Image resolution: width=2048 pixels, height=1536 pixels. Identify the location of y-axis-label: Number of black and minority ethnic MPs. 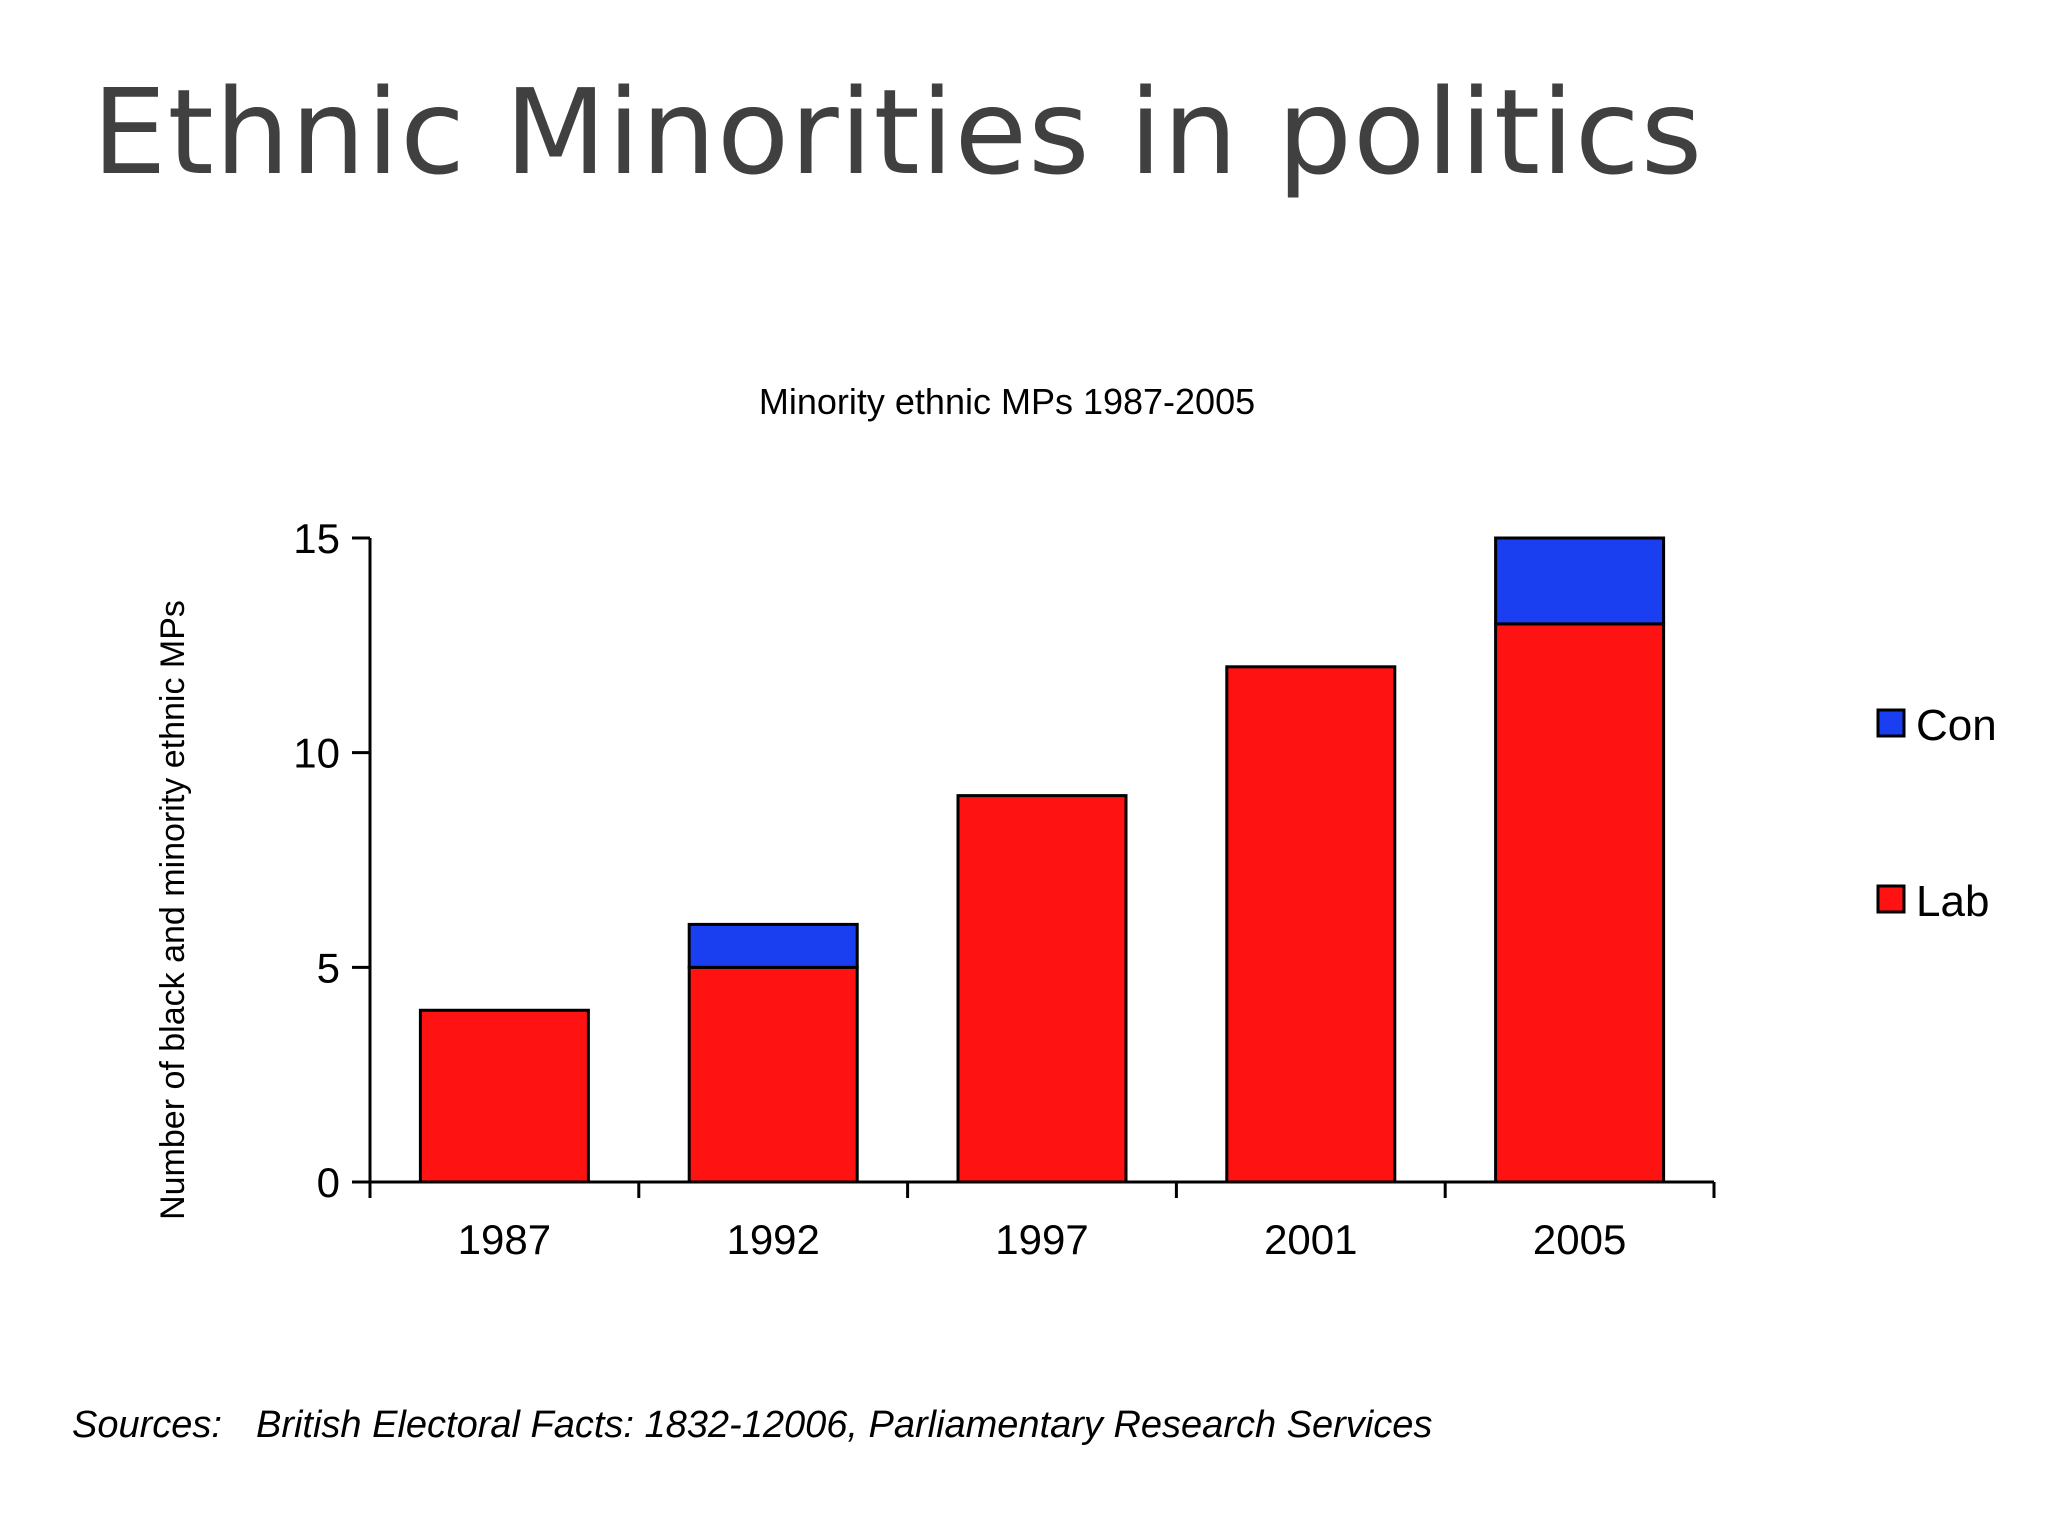
(173, 910).